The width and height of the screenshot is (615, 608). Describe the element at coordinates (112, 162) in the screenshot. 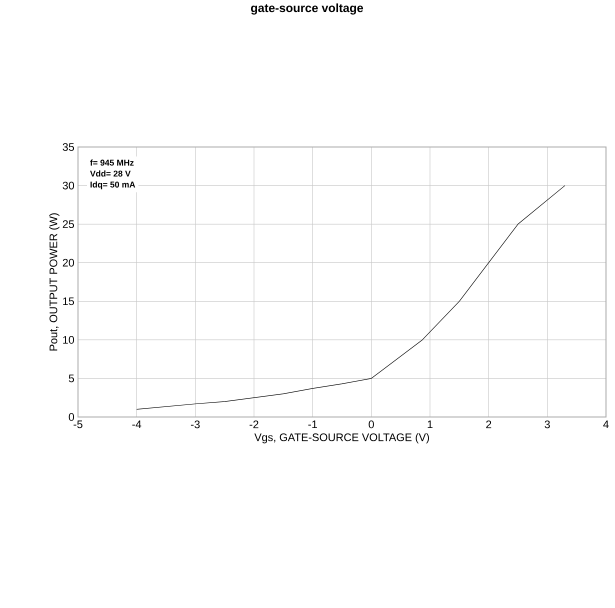

I see `annotation: f= 945 MHz` at that location.